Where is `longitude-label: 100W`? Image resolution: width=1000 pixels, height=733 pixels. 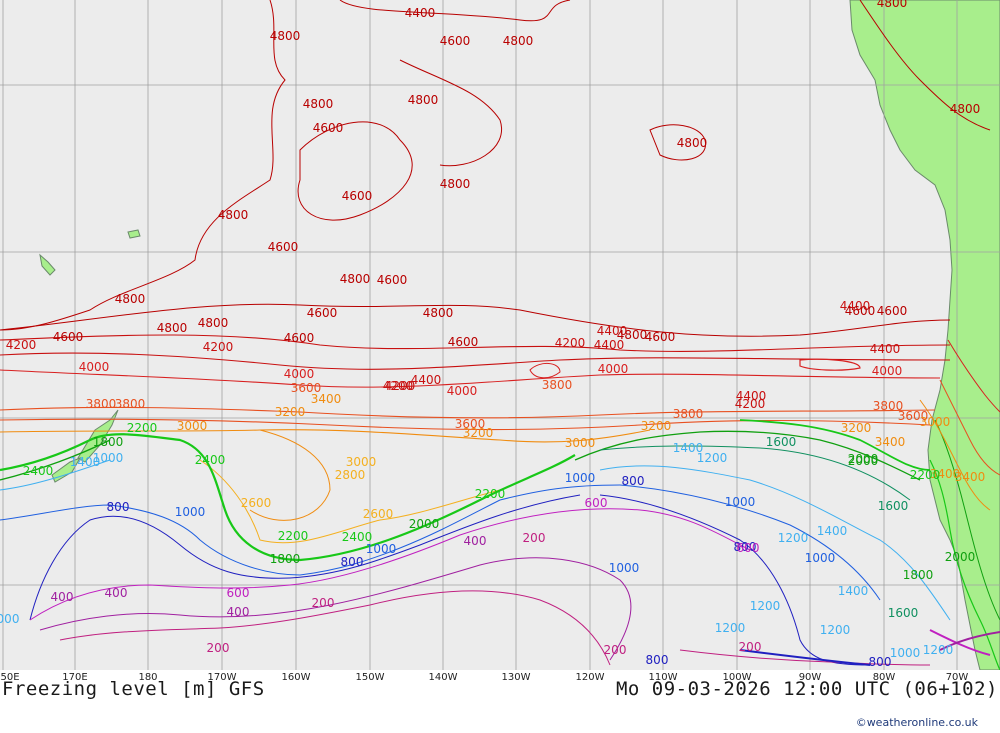 longitude-label: 100W is located at coordinates (737, 677).